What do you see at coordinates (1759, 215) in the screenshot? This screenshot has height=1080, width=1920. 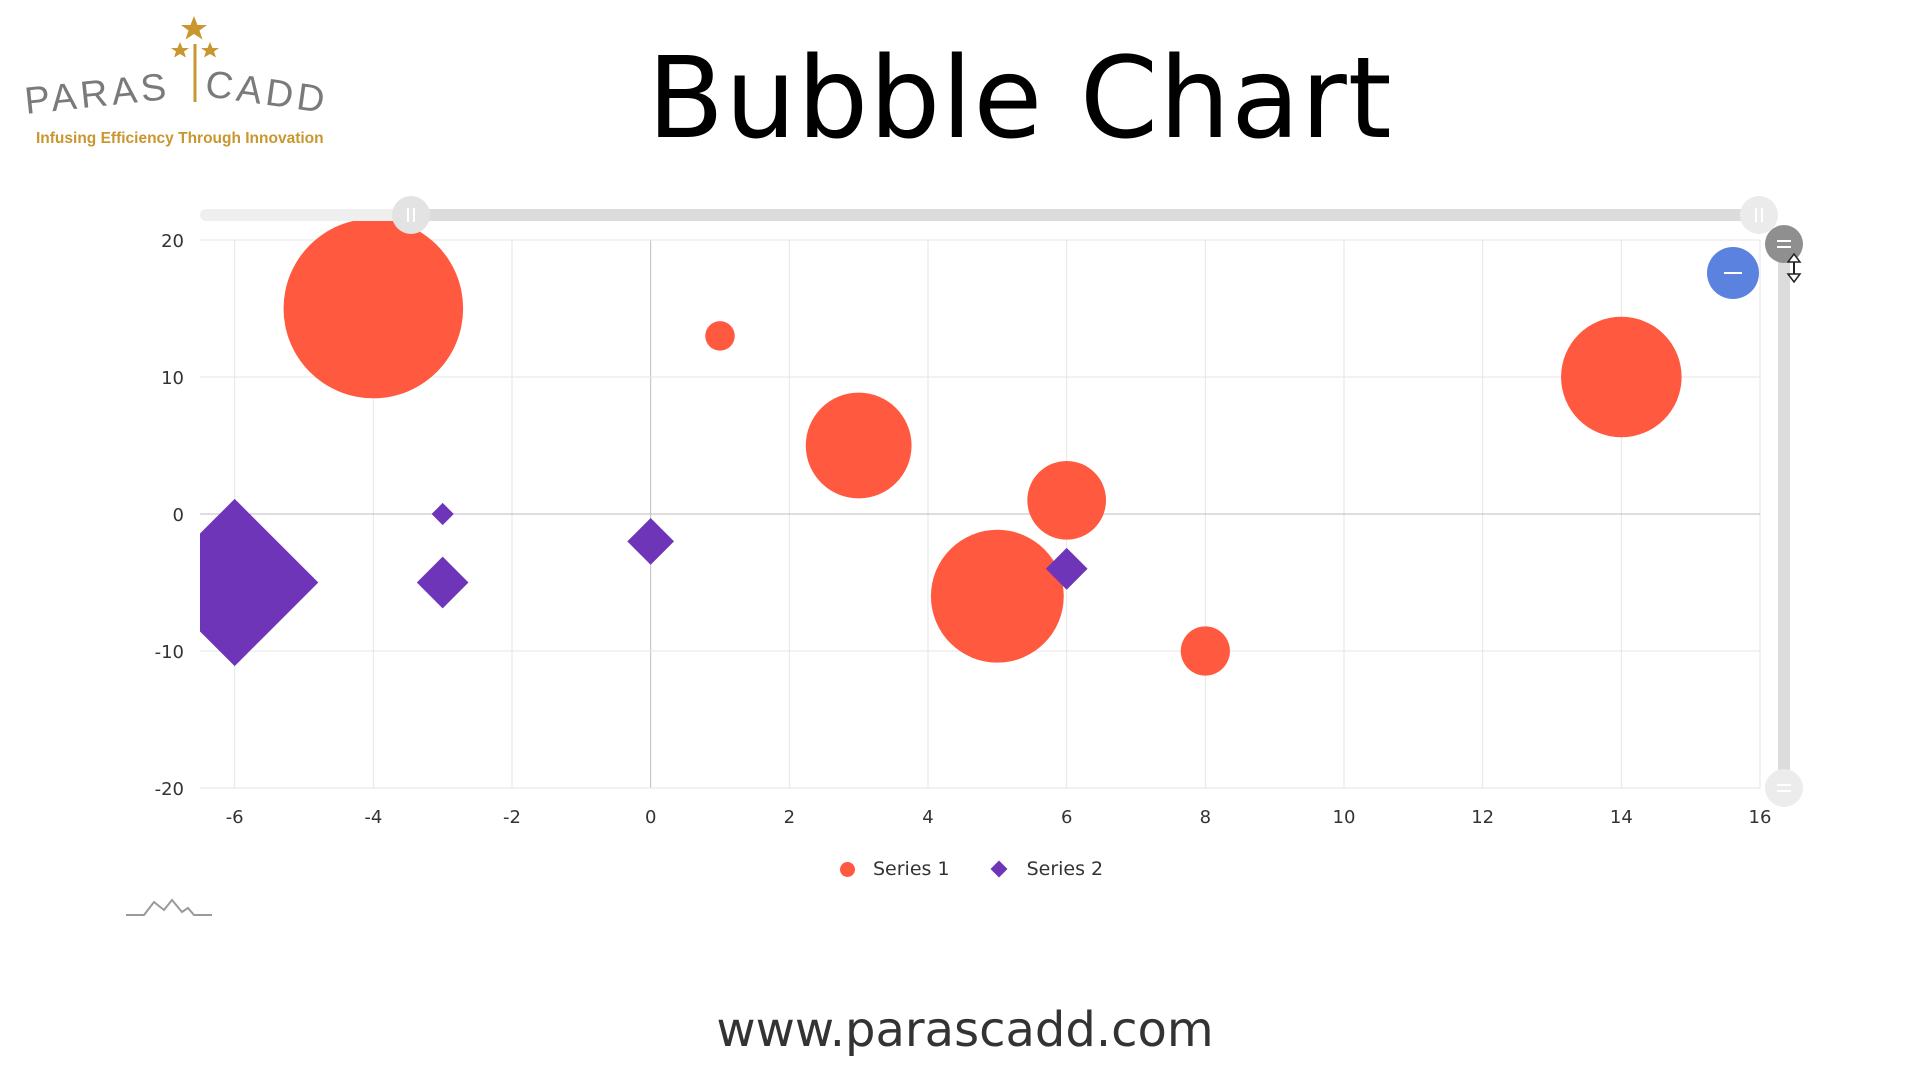 I see `horizontal-scrollbar-end-grip` at bounding box center [1759, 215].